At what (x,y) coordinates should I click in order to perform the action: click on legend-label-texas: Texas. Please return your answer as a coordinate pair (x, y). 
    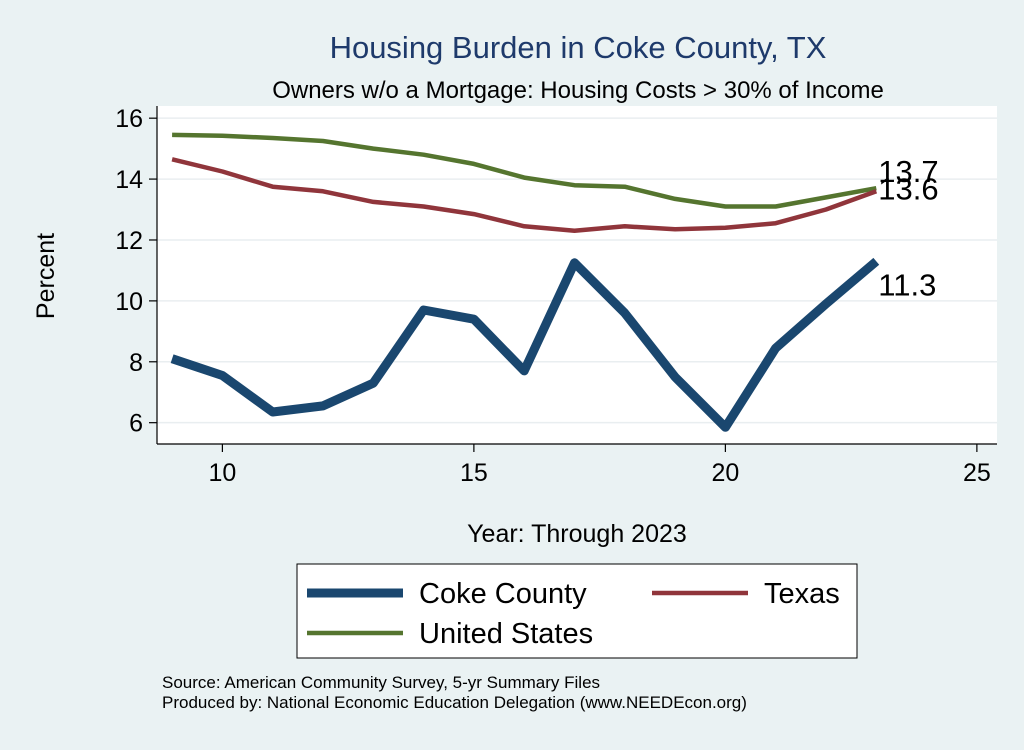
    Looking at the image, I should click on (802, 594).